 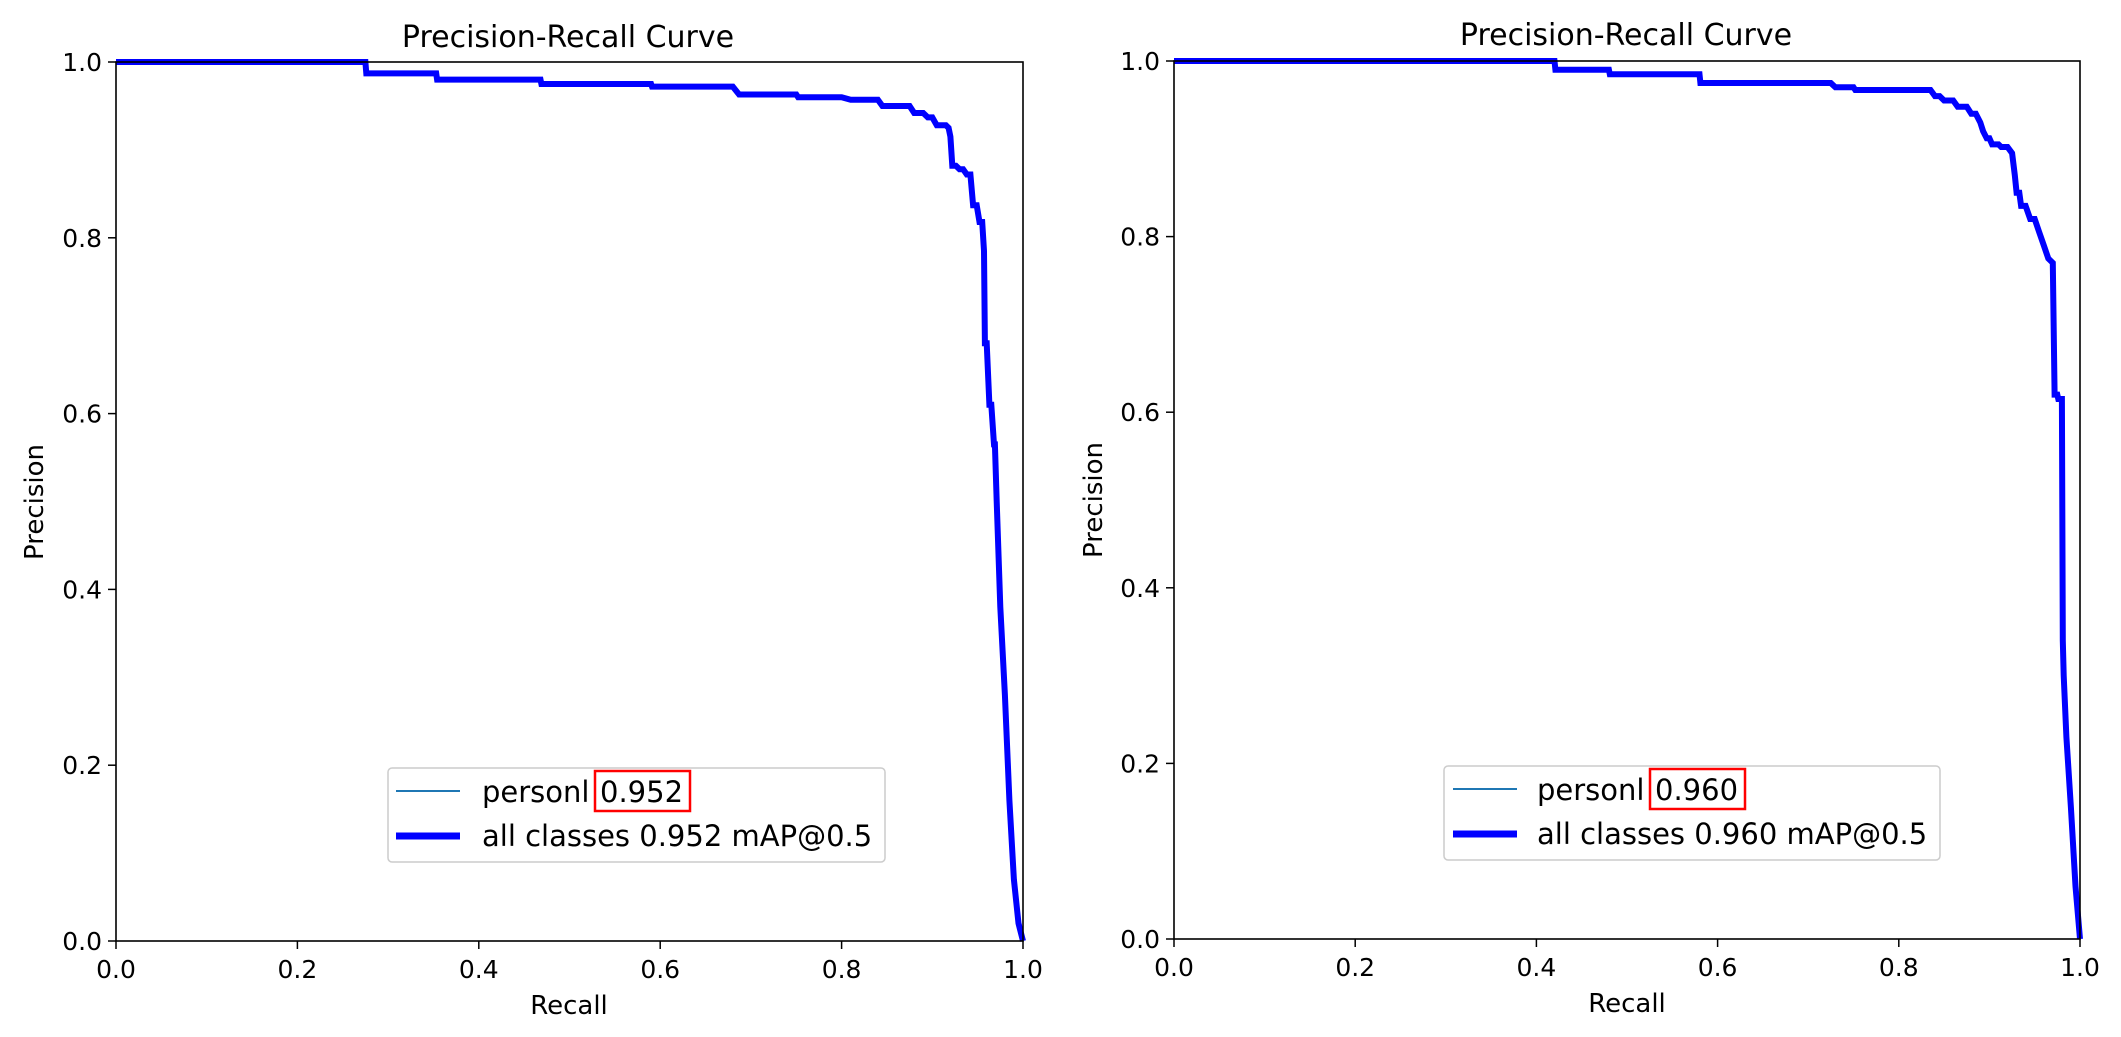 I want to click on legend-value-personl: 0.960, so click(x=1696, y=790).